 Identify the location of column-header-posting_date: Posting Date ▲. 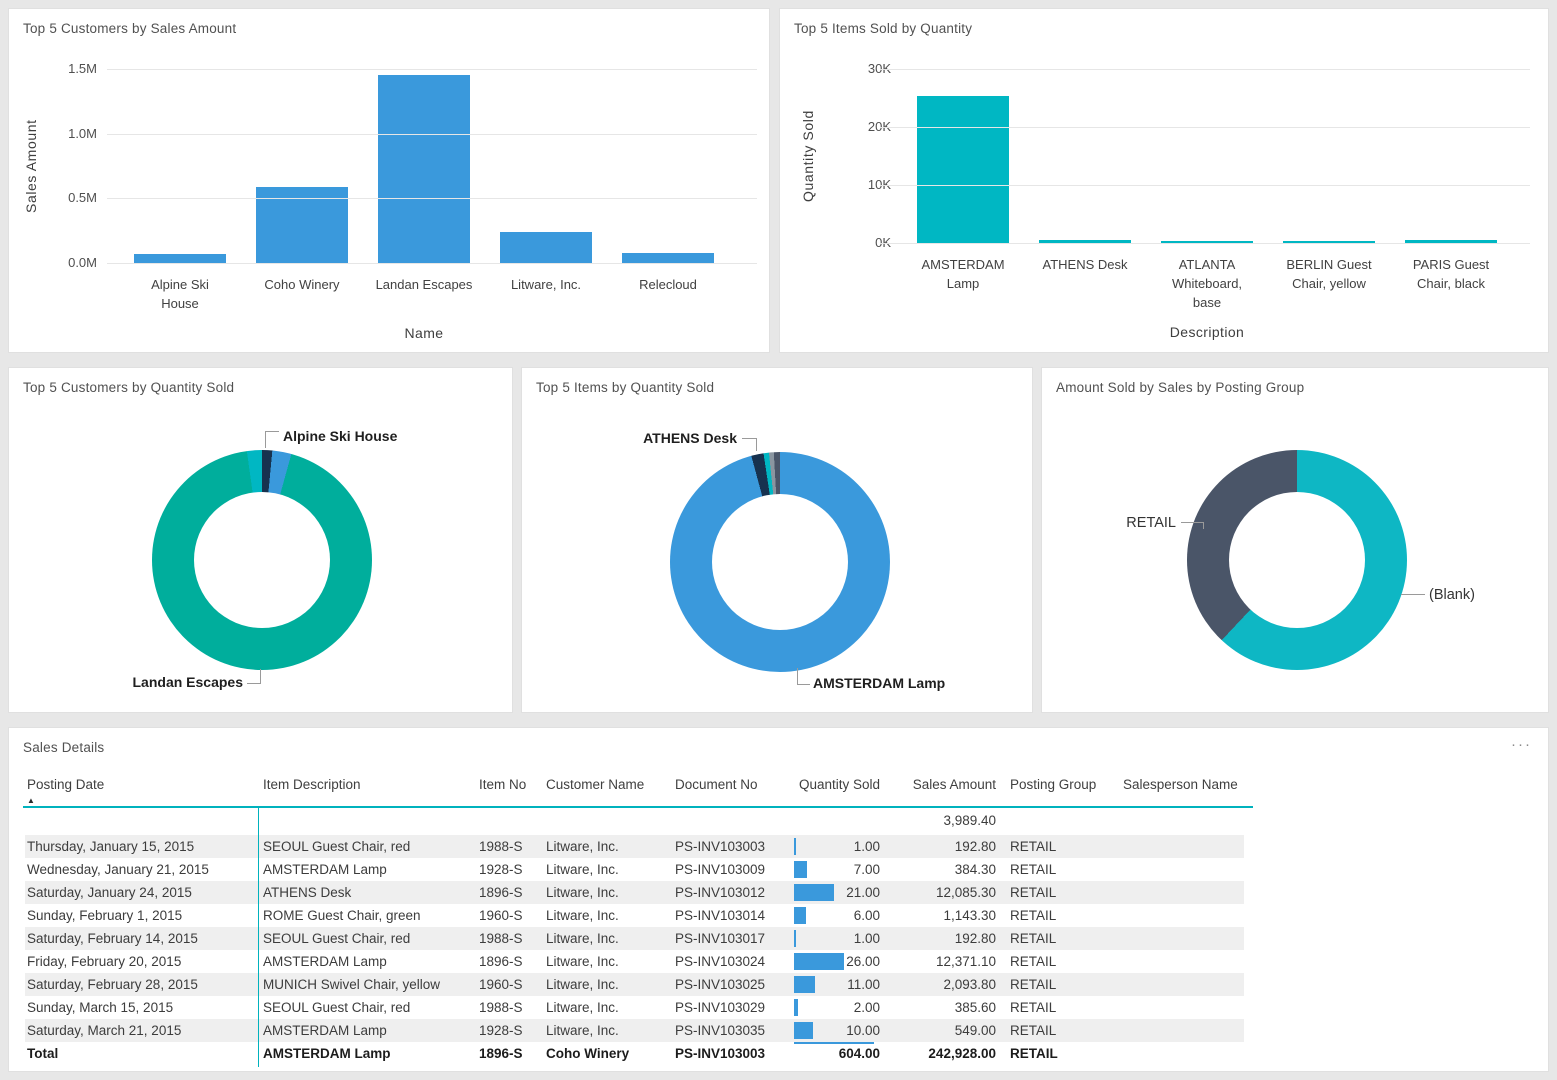
(141, 791).